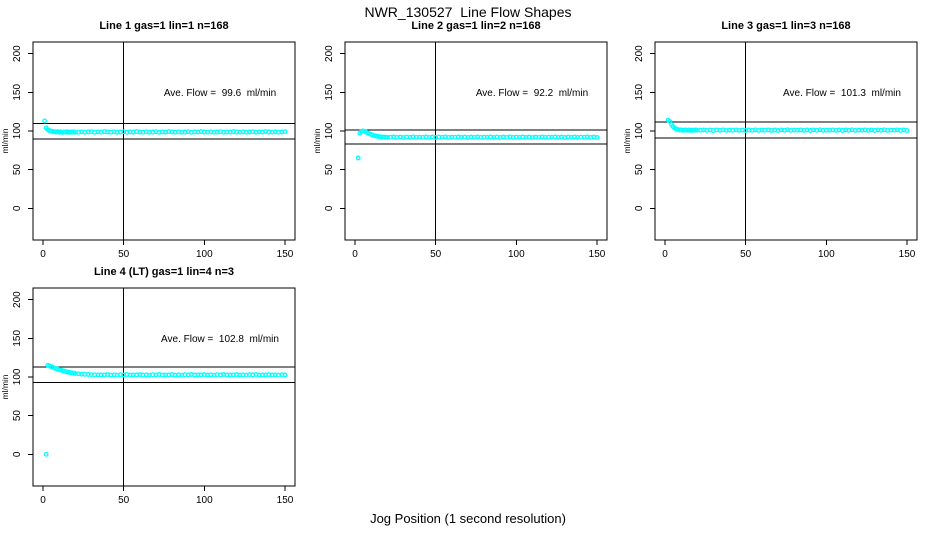 The width and height of the screenshot is (936, 540). What do you see at coordinates (468, 12) in the screenshot?
I see `page-title: NWR_130527 Line Flow Shapes` at bounding box center [468, 12].